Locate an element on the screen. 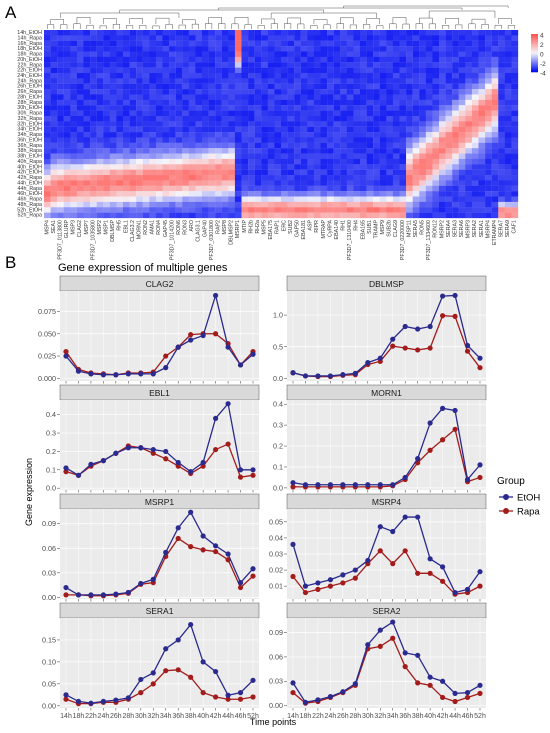 Image resolution: width=550 pixels, height=733 pixels. heatmap-row-label: 22h_EtOH is located at coordinates (29, 71).